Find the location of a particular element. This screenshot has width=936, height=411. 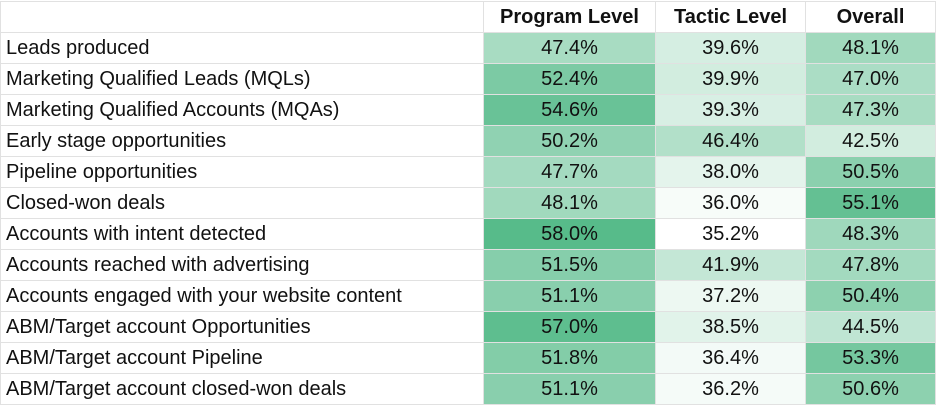

row-label-cell: Accounts with intent detected is located at coordinates (242, 234).